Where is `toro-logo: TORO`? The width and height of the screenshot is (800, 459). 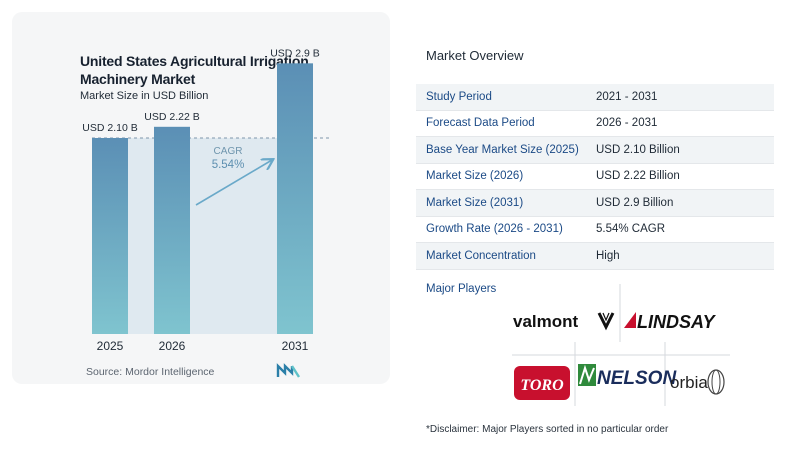
toro-logo: TORO is located at coordinates (542, 383).